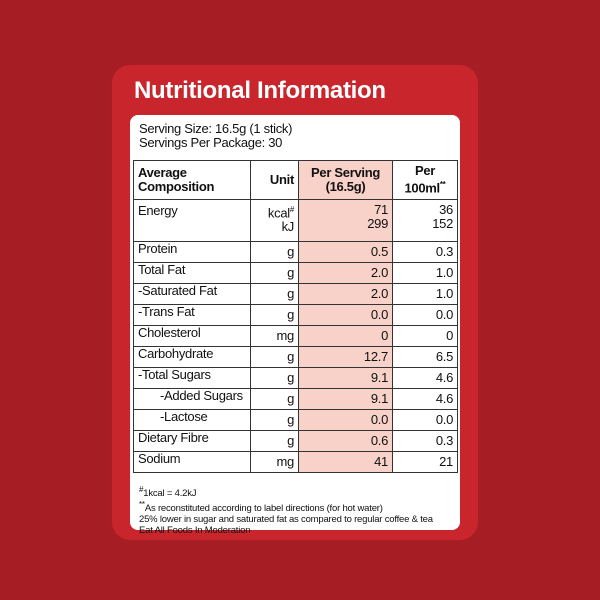 This screenshot has width=600, height=600. Describe the element at coordinates (345, 441) in the screenshot. I see `per-serving-cell: 0.6` at that location.